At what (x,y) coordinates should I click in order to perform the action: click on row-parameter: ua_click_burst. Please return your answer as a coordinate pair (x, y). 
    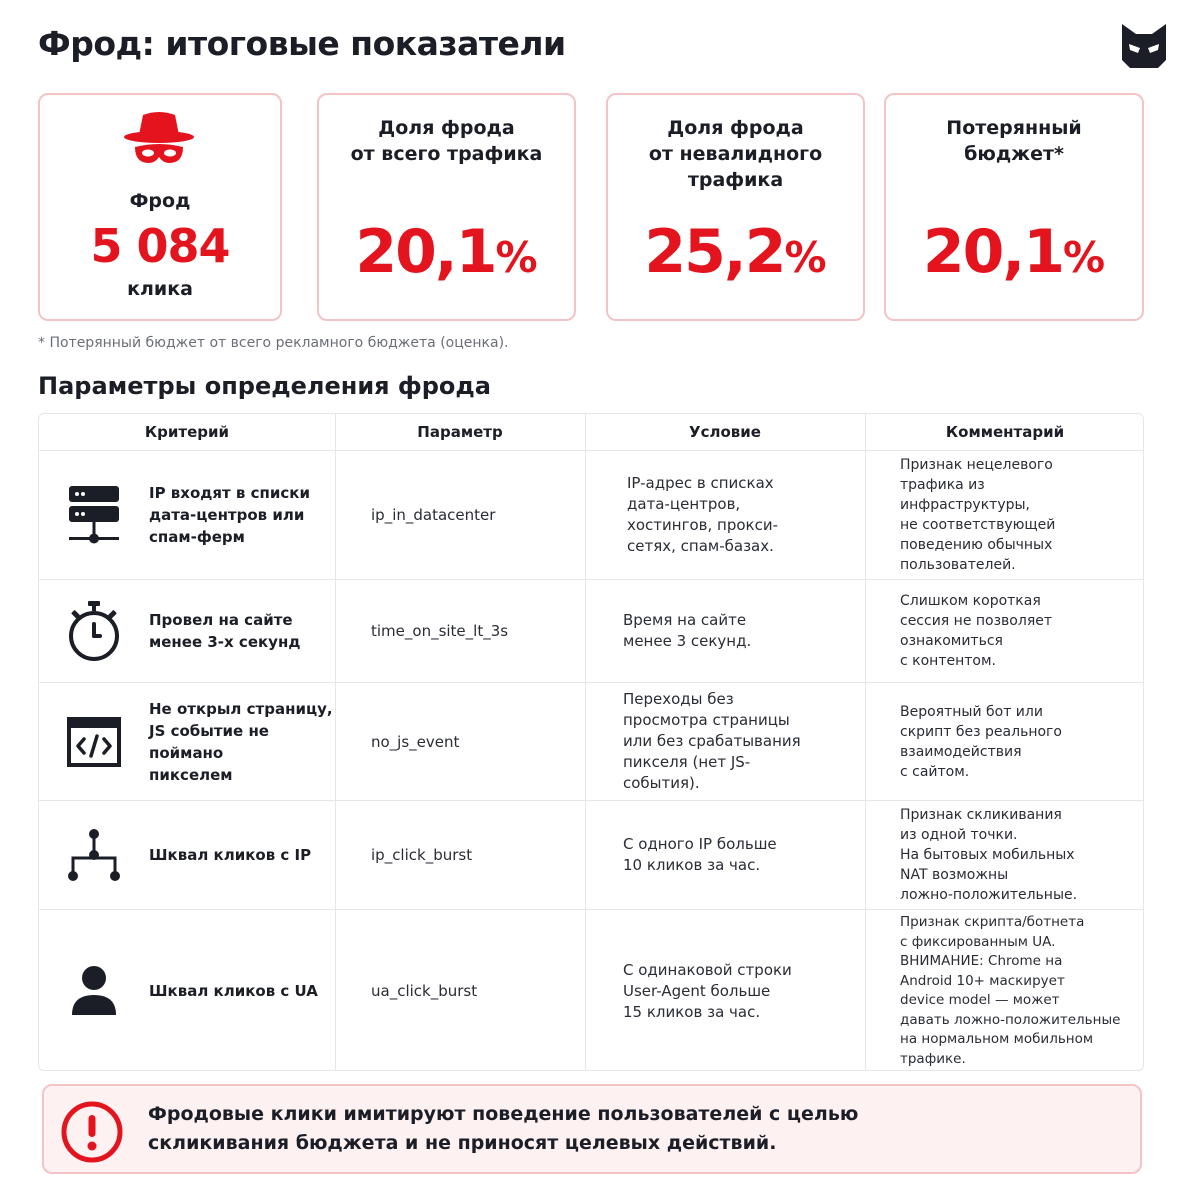
    Looking at the image, I should click on (424, 991).